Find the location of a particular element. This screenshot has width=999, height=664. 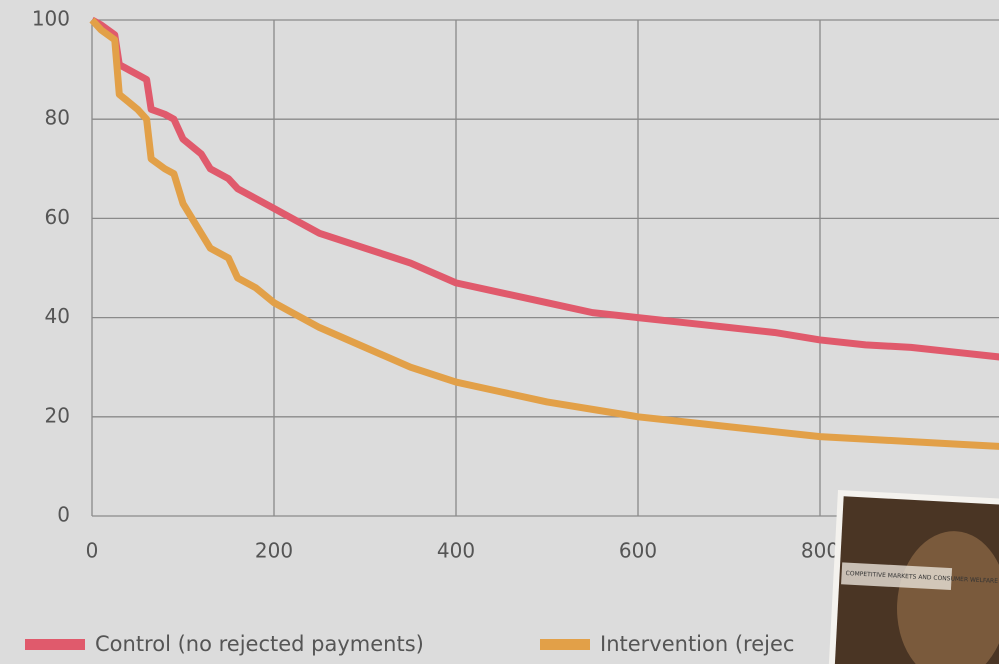

y-tick-label: 80 is located at coordinates (57, 118).